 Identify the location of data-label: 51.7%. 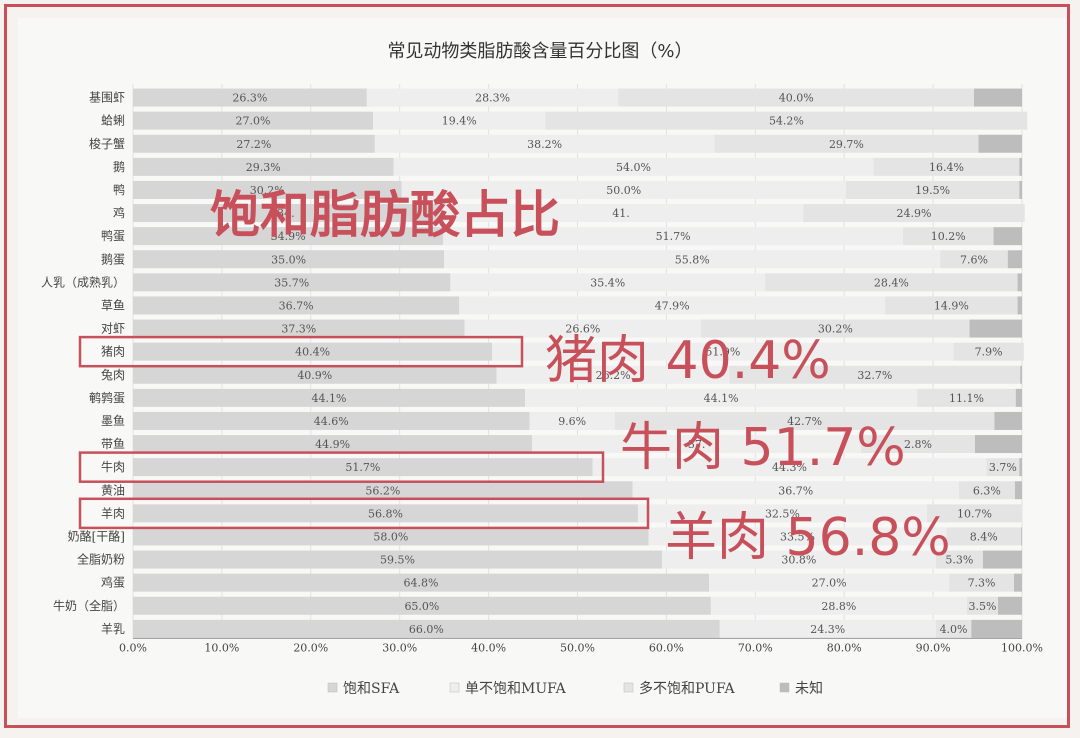
(673, 236).